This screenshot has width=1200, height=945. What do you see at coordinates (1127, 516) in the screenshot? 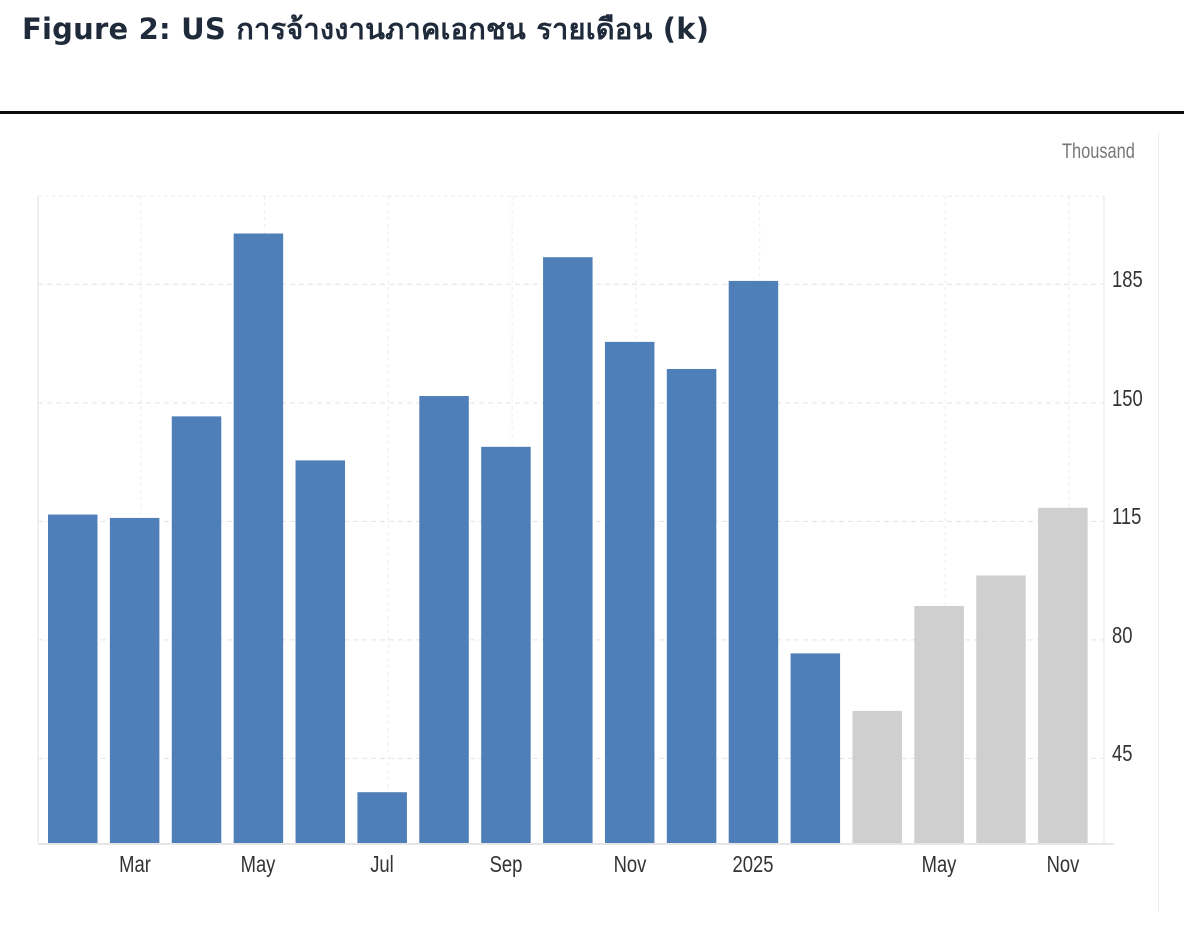
I see `y-tick-label: 115` at bounding box center [1127, 516].